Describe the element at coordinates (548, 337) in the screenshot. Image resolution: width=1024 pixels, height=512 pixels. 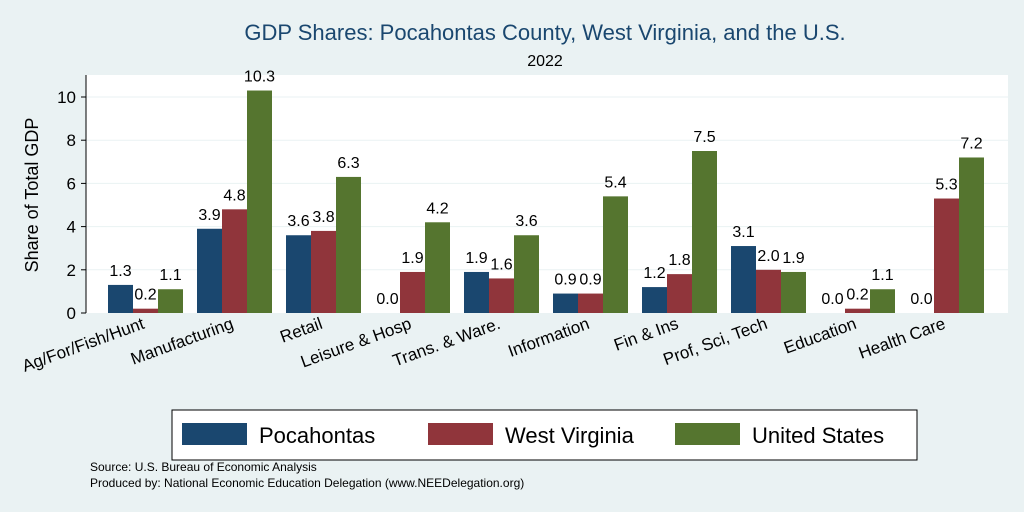
I see `category-label: Information` at that location.